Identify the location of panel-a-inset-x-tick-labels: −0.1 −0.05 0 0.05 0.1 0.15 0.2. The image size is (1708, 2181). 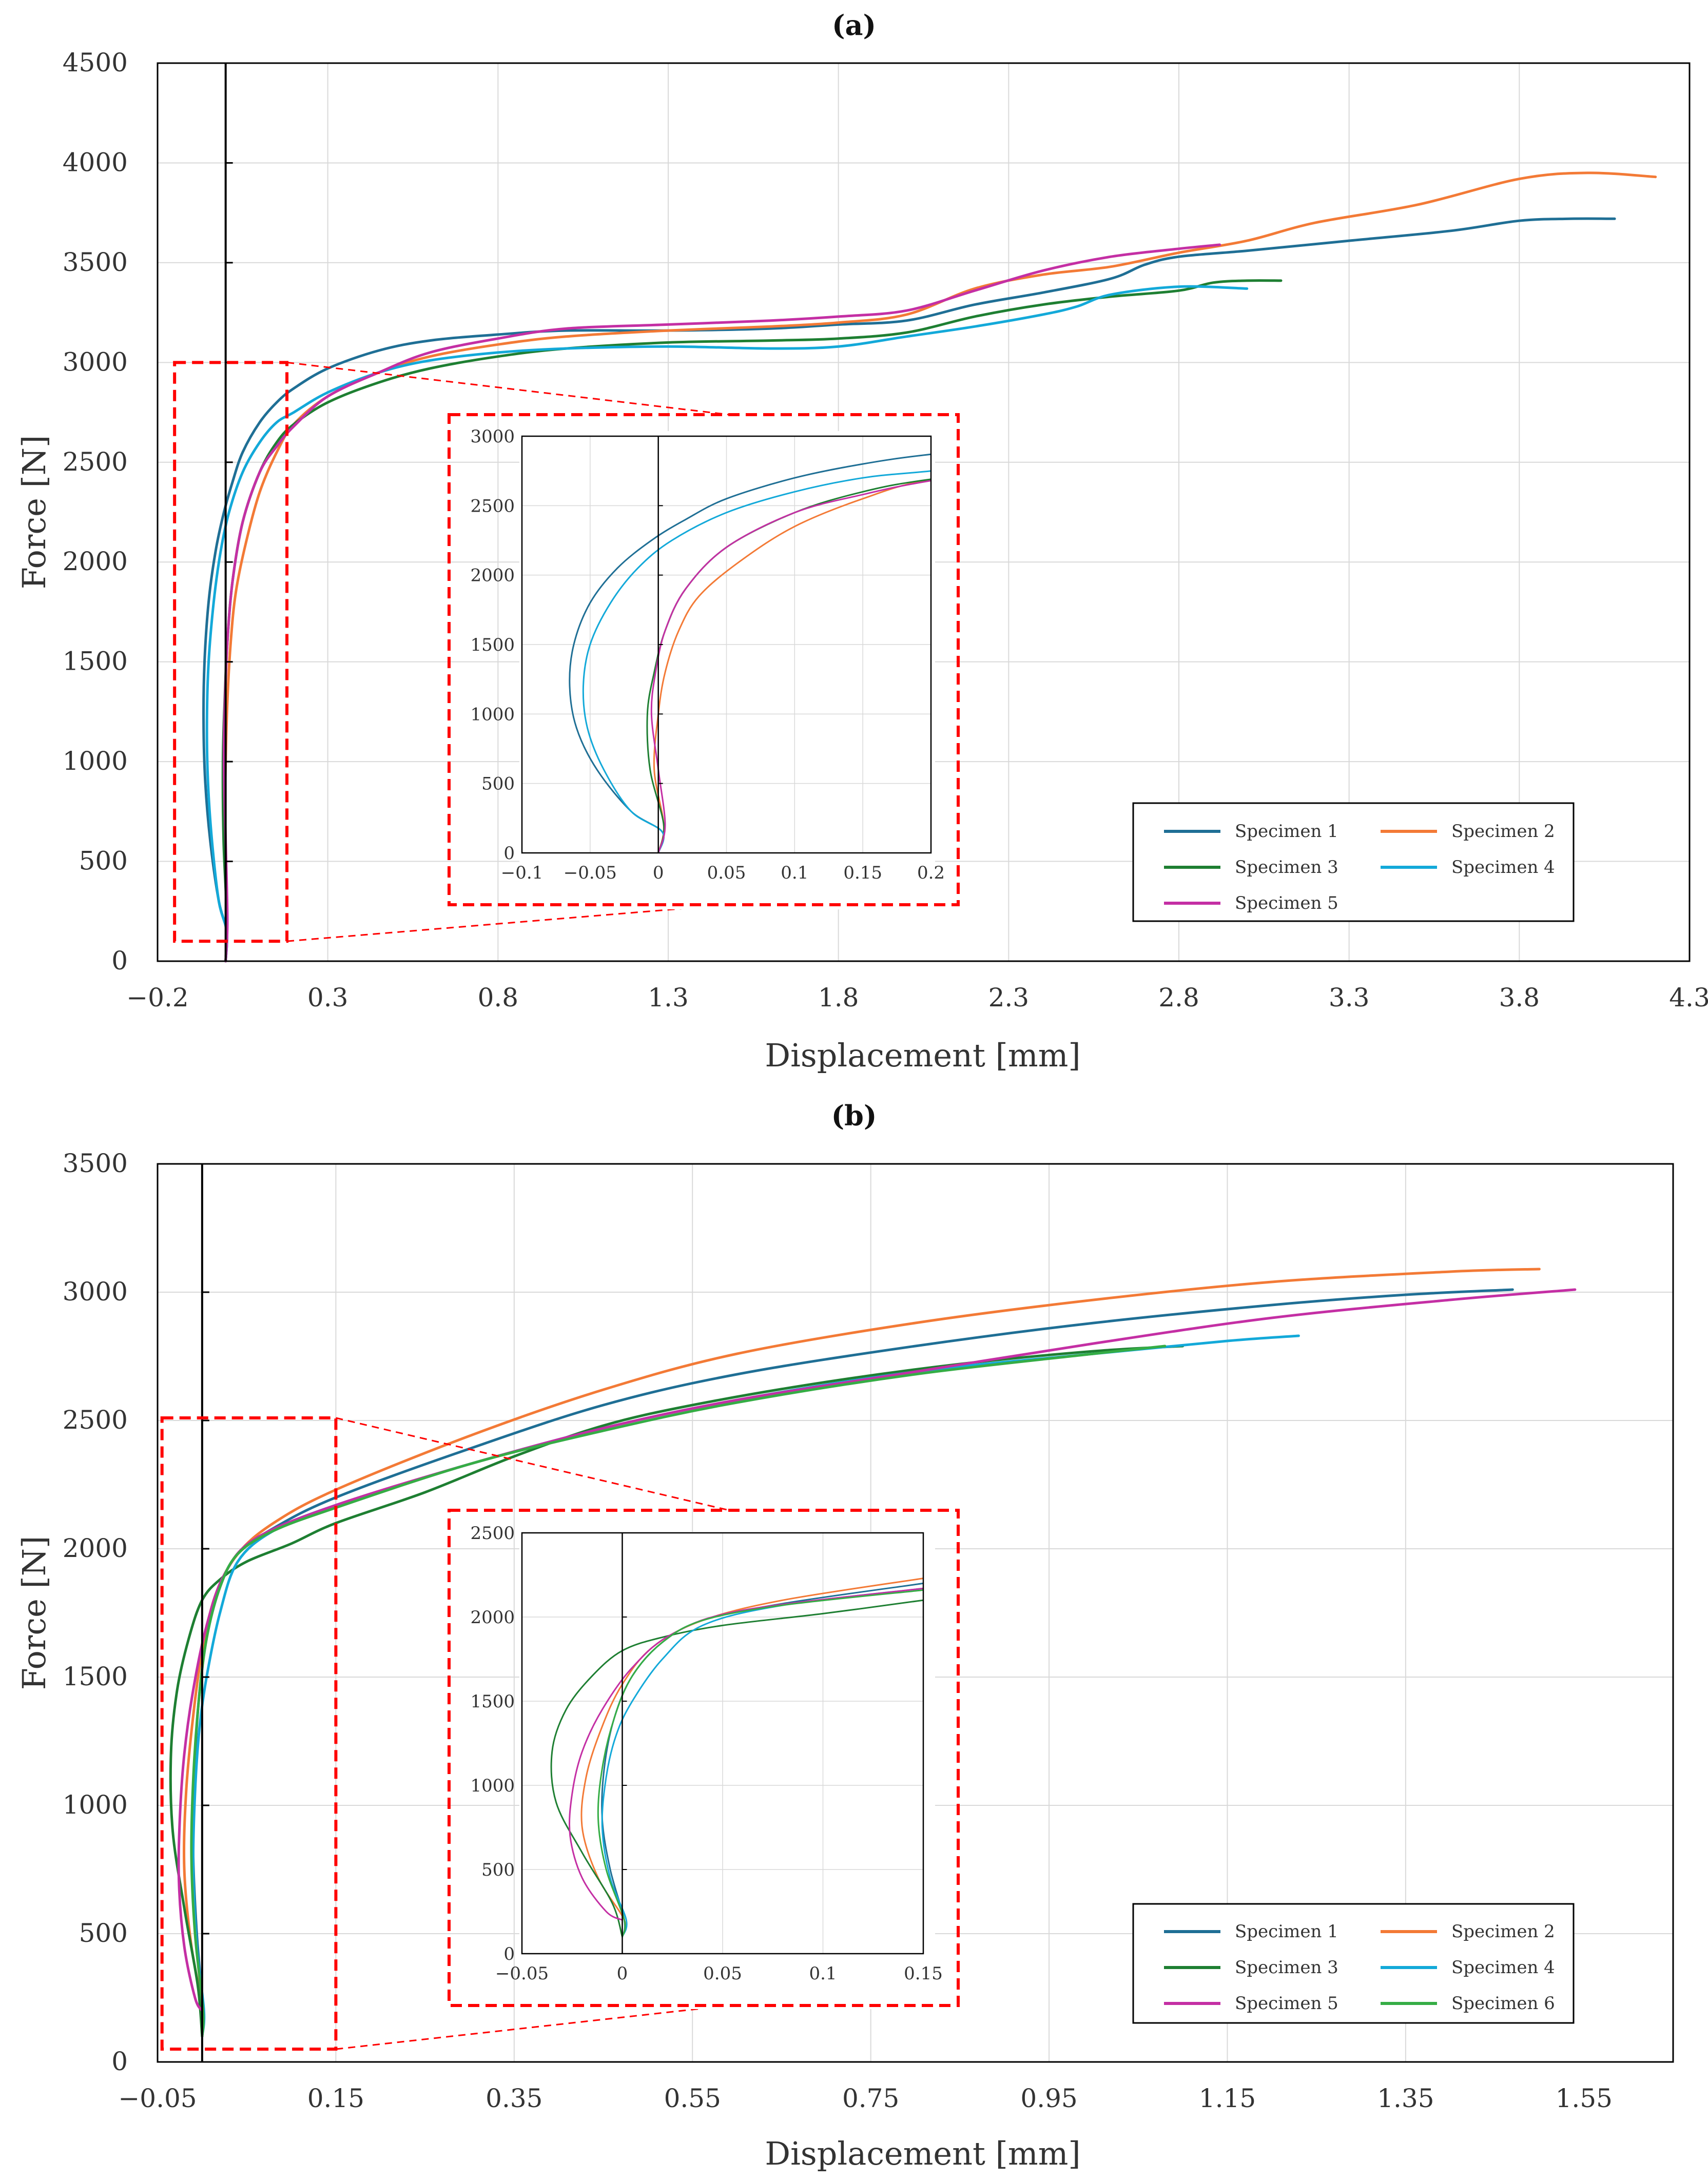
(723, 873).